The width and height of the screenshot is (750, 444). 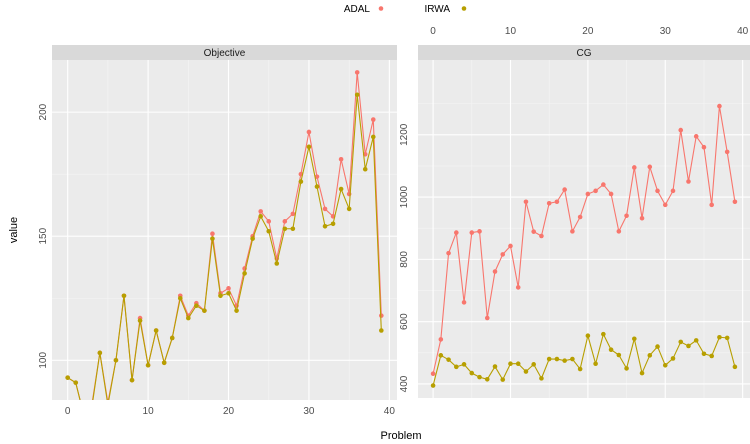 What do you see at coordinates (405, 9) in the screenshot?
I see `legend: ADAL IRWA` at bounding box center [405, 9].